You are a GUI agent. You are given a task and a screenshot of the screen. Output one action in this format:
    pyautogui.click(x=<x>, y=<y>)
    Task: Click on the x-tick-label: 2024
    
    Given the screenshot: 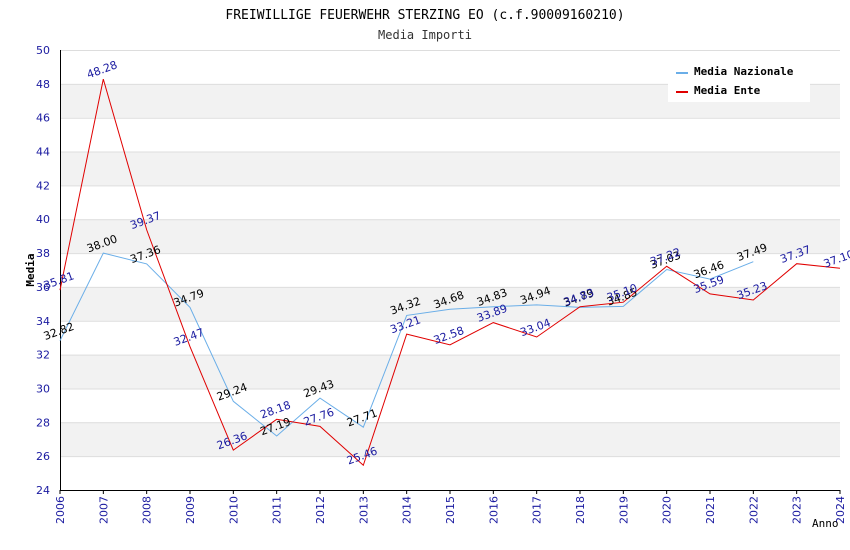 What is the action you would take?
    pyautogui.click(x=840, y=510)
    